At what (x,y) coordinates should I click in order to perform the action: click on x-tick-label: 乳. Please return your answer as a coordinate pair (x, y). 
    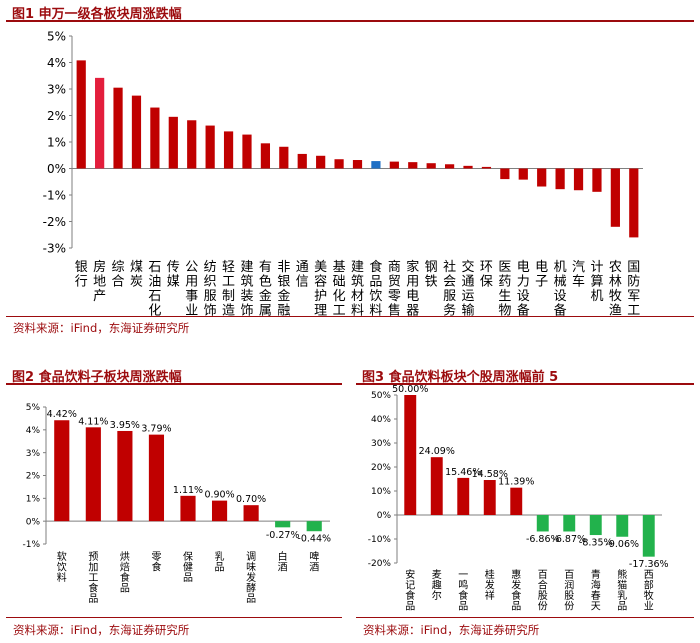
    Looking at the image, I should click on (622, 595).